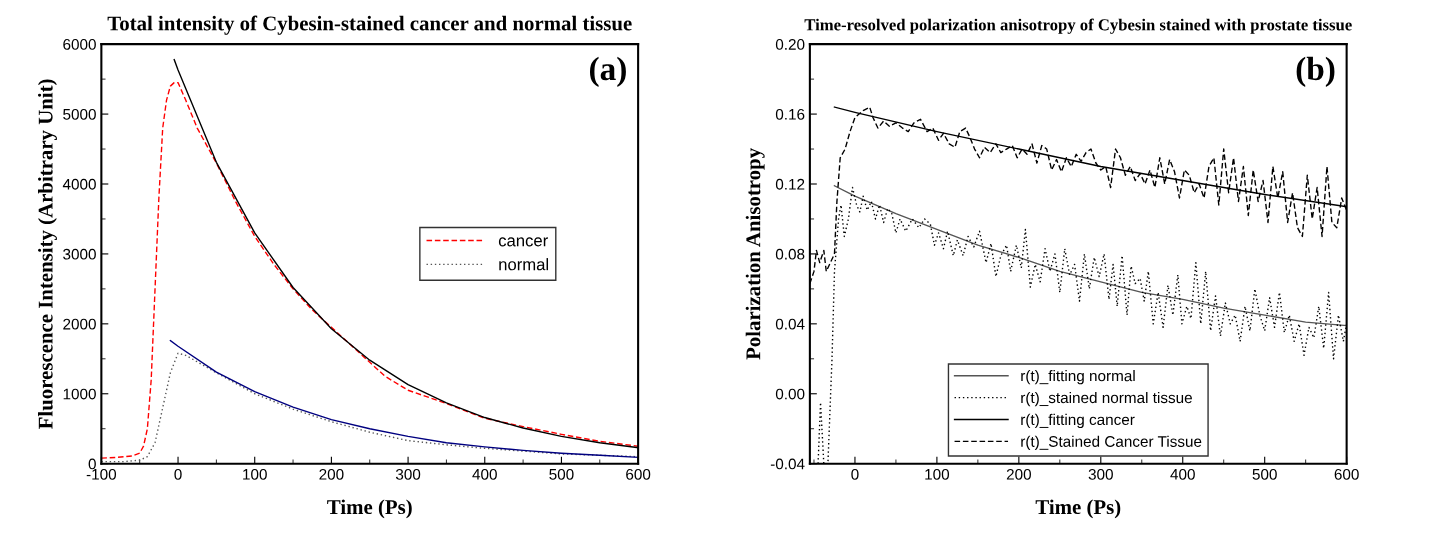 The height and width of the screenshot is (552, 1448). I want to click on chart-title: Time-resolved polarization anisotropy of Cybesin stained with prostate tissue, so click(1078, 26).